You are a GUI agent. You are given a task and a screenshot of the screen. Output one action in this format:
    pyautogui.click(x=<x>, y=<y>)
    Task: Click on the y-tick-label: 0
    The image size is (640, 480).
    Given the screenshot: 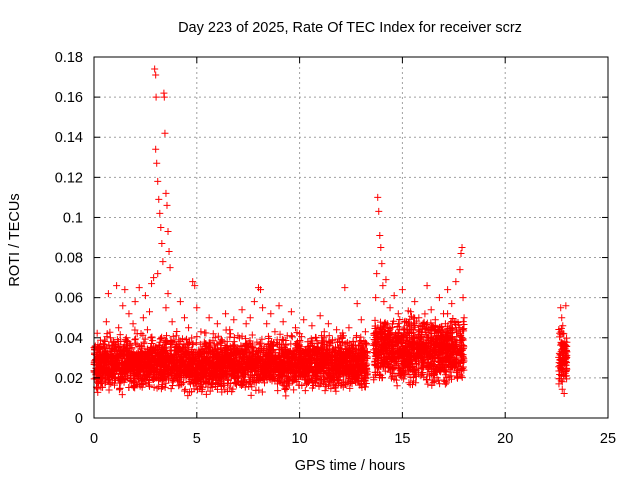 What is the action you would take?
    pyautogui.click(x=79, y=419)
    